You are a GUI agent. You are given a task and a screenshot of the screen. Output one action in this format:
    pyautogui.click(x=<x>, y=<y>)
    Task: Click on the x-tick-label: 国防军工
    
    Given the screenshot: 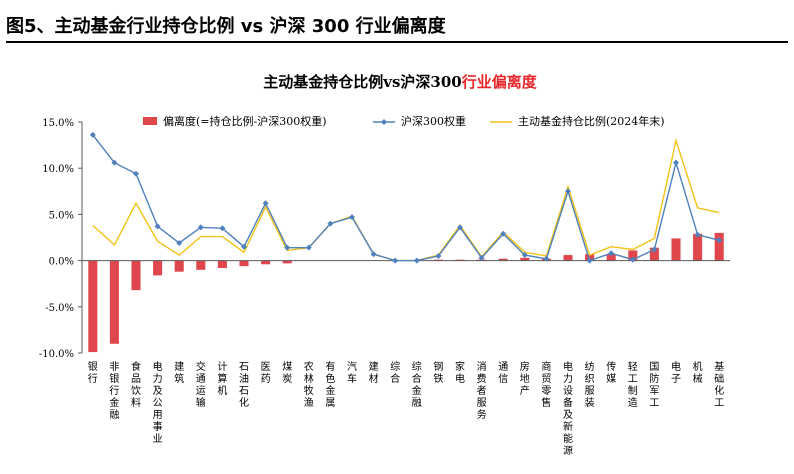 What is the action you would take?
    pyautogui.click(x=654, y=385)
    